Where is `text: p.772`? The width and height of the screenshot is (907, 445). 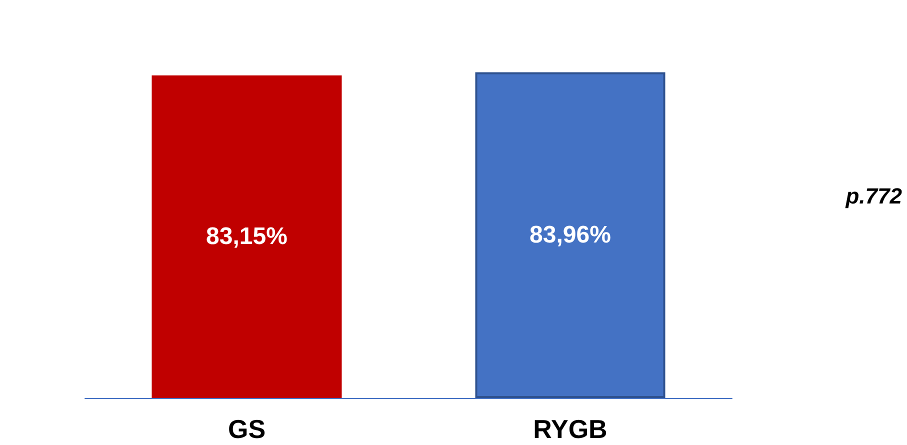 text: p.772 is located at coordinates (873, 196).